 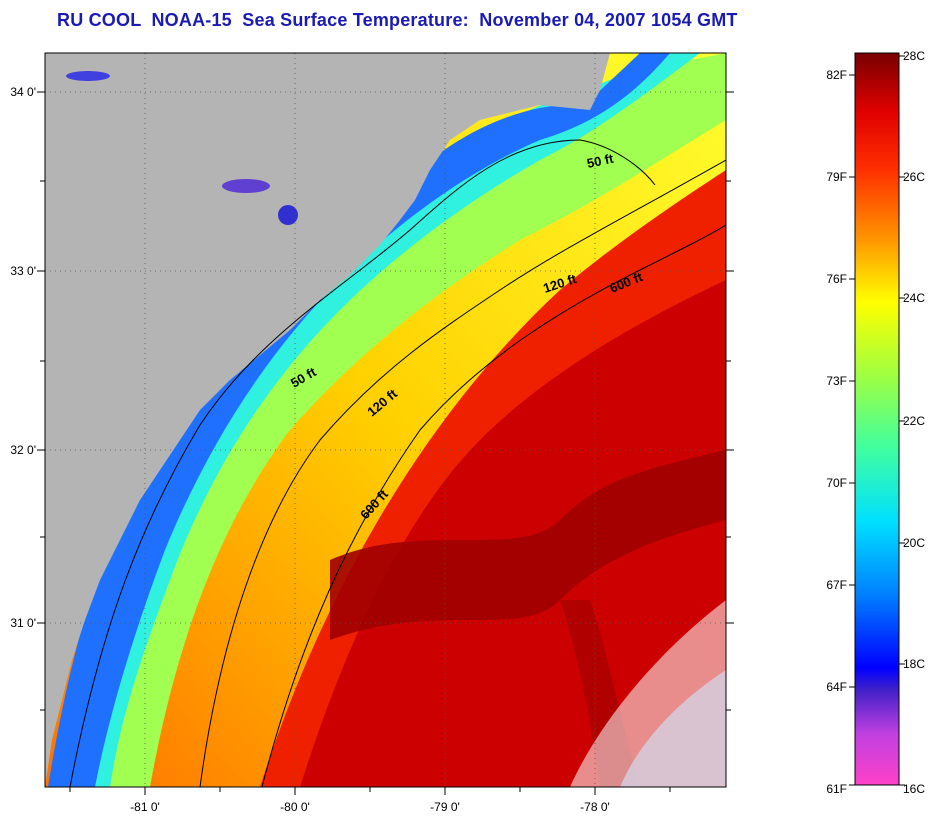 I want to click on cb-f-67: 67F, so click(x=836, y=585).